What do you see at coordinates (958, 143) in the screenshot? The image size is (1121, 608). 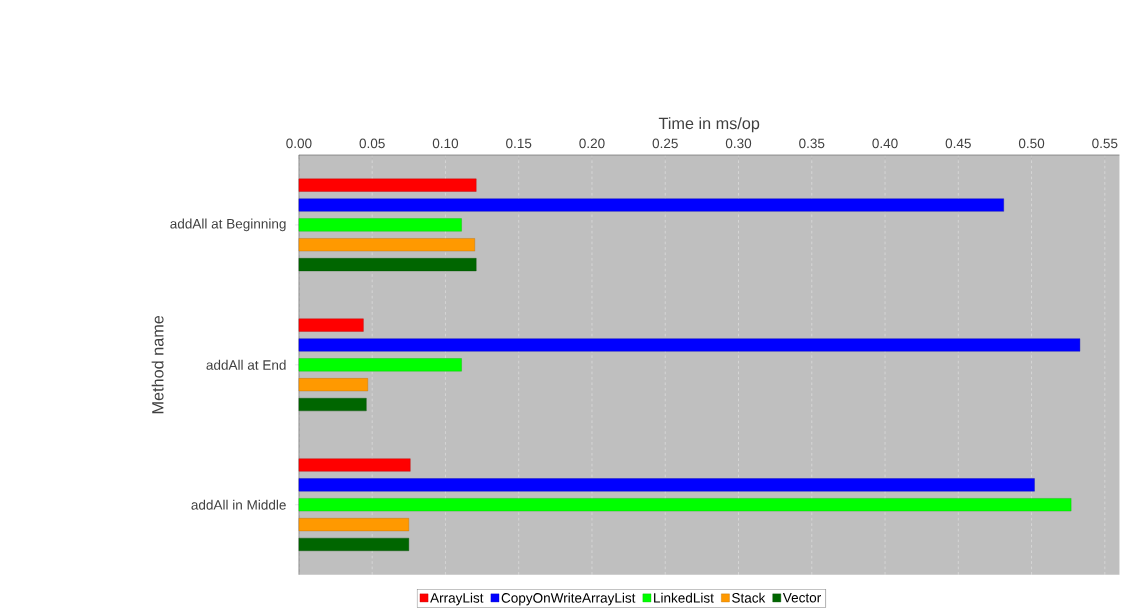 I see `x-tick-label: 0.45` at bounding box center [958, 143].